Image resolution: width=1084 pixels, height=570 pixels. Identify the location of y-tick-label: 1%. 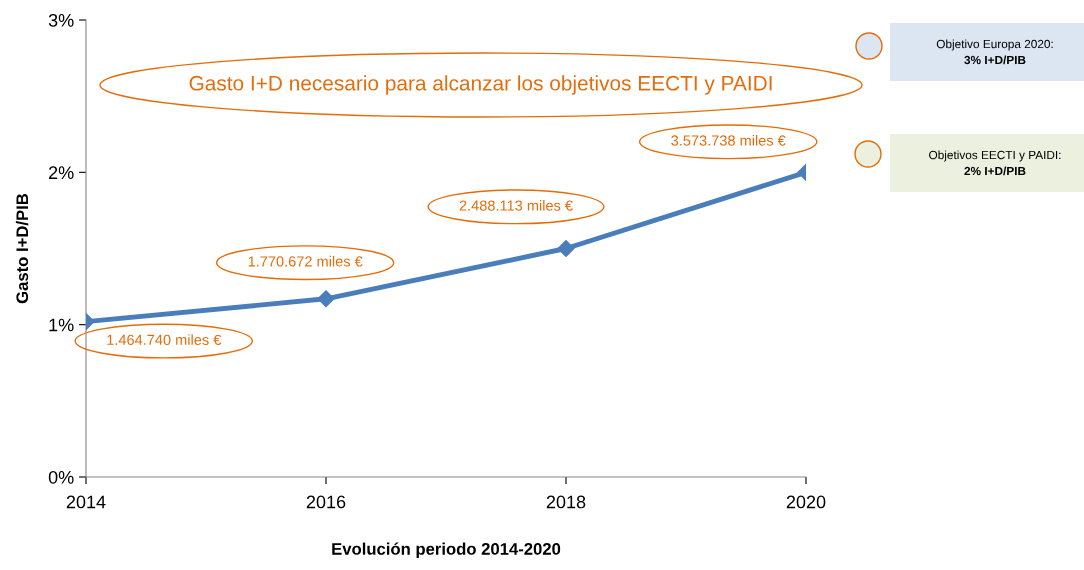
(61, 325).